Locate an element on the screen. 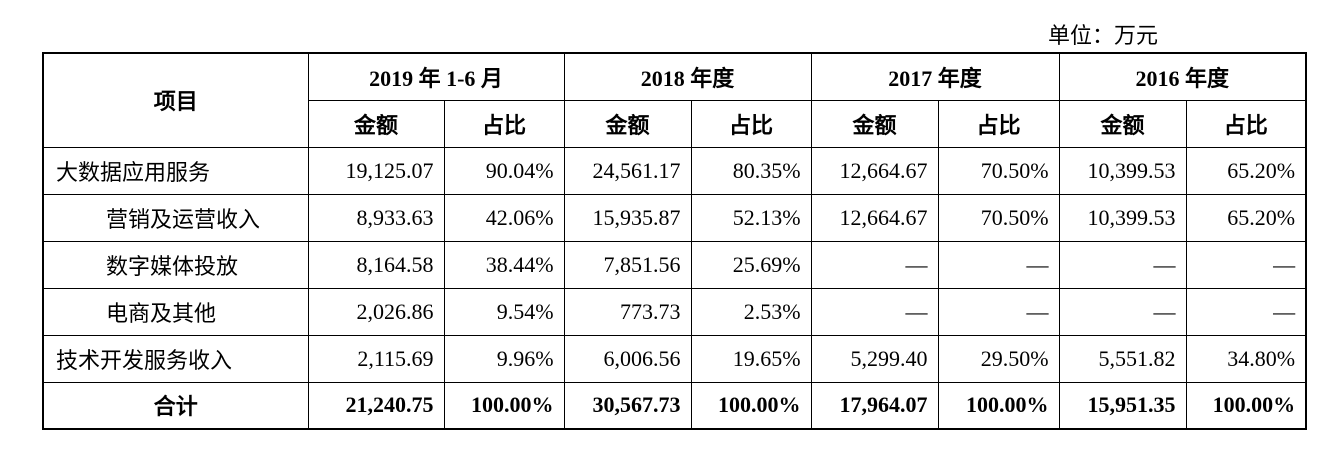 This screenshot has height=456, width=1339. cell: 52.13% is located at coordinates (751, 217).